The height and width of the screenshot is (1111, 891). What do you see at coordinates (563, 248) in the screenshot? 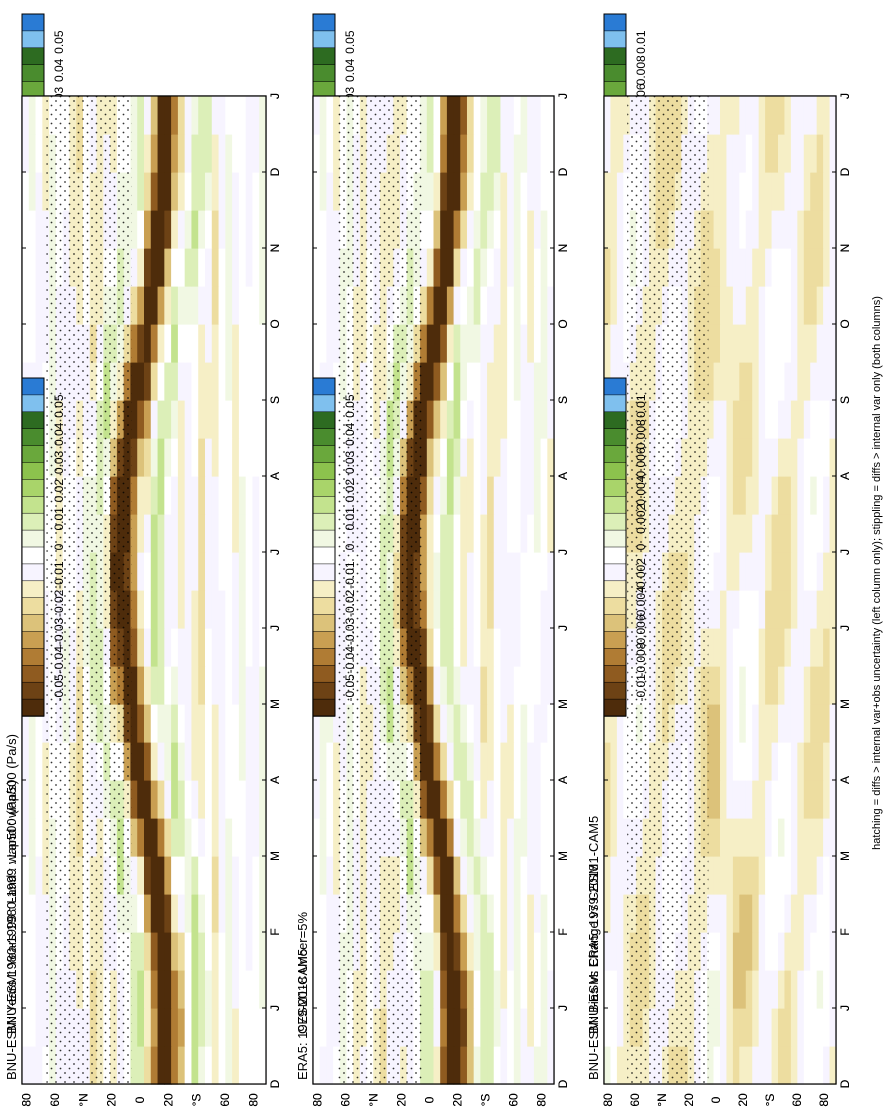
I see `month-label: N` at bounding box center [563, 248].